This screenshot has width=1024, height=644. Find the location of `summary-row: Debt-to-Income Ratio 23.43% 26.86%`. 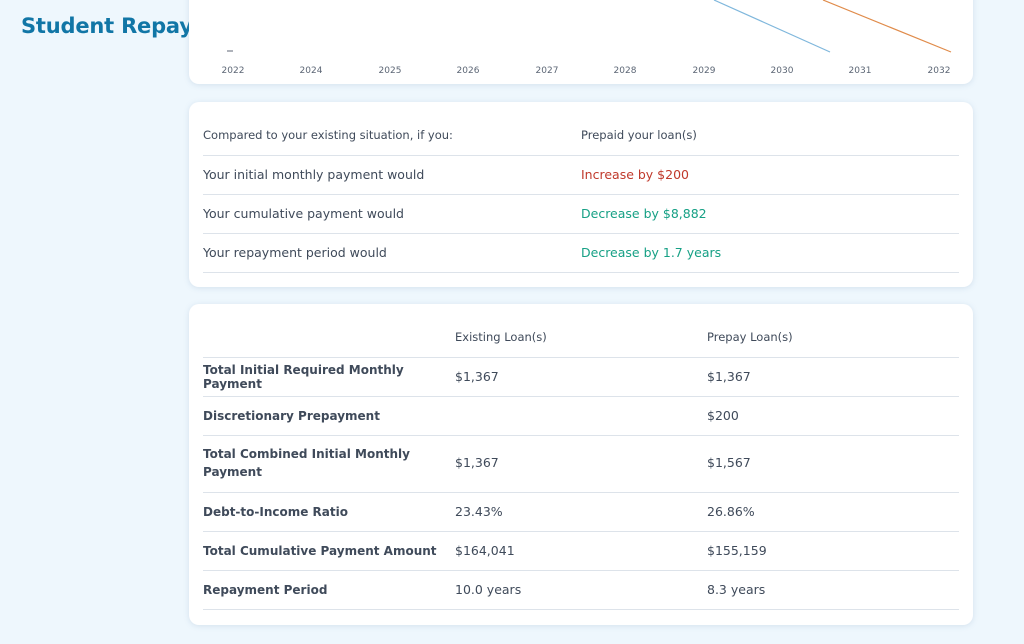

summary-row: Debt-to-Income Ratio 23.43% 26.86% is located at coordinates (581, 512).